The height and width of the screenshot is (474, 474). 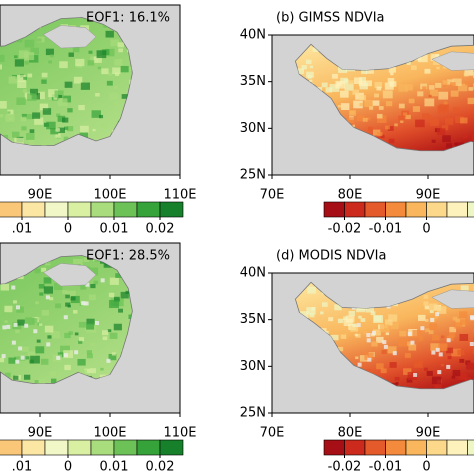 What do you see at coordinates (253, 413) in the screenshot?
I see `y-tick-label: 25N` at bounding box center [253, 413].